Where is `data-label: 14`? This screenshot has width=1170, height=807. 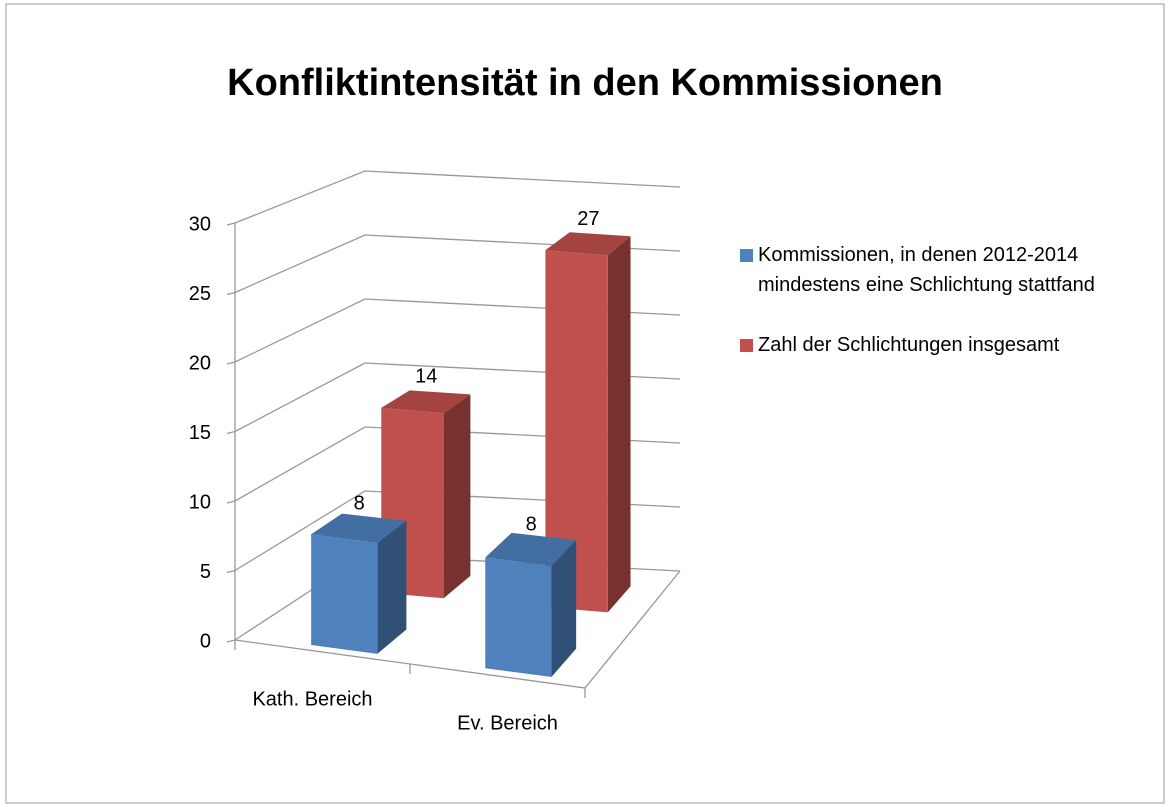 data-label: 14 is located at coordinates (426, 377).